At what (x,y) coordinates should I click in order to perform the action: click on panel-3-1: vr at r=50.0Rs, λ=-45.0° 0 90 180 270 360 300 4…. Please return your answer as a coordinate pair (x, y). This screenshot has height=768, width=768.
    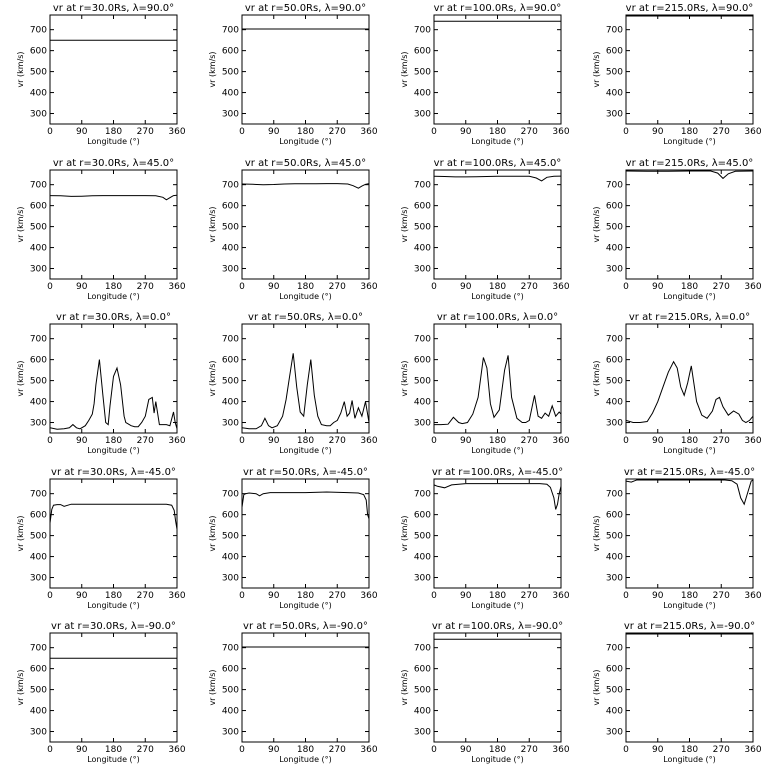
    Looking at the image, I should click on (293, 538).